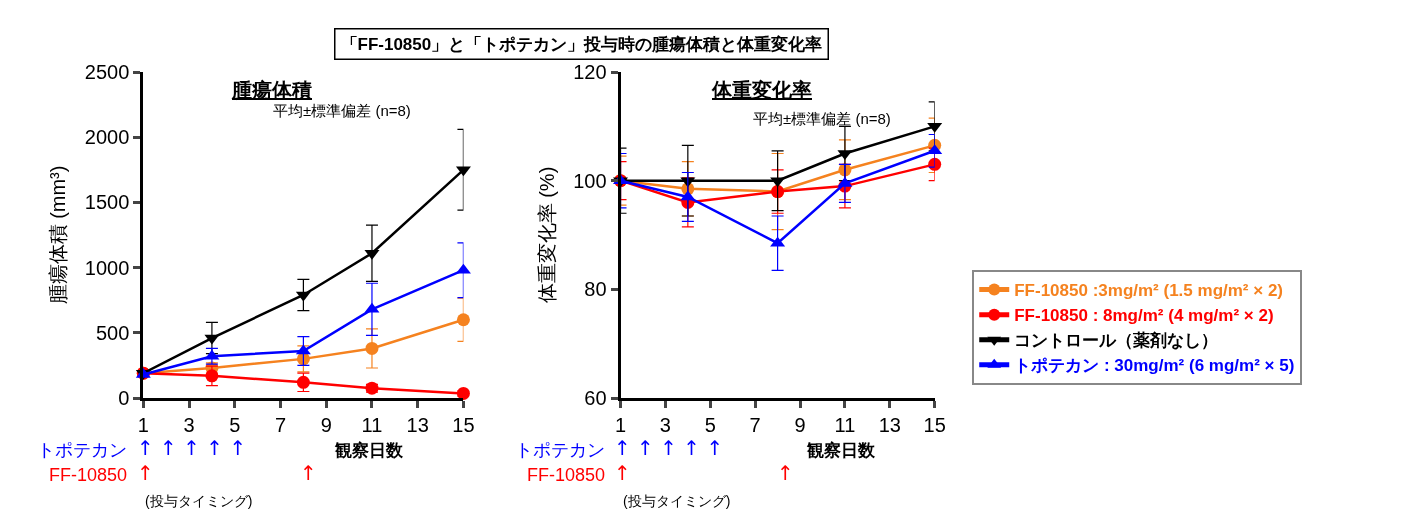  Describe the element at coordinates (761, 90) in the screenshot. I see `chart-title: 体重変化率` at that location.